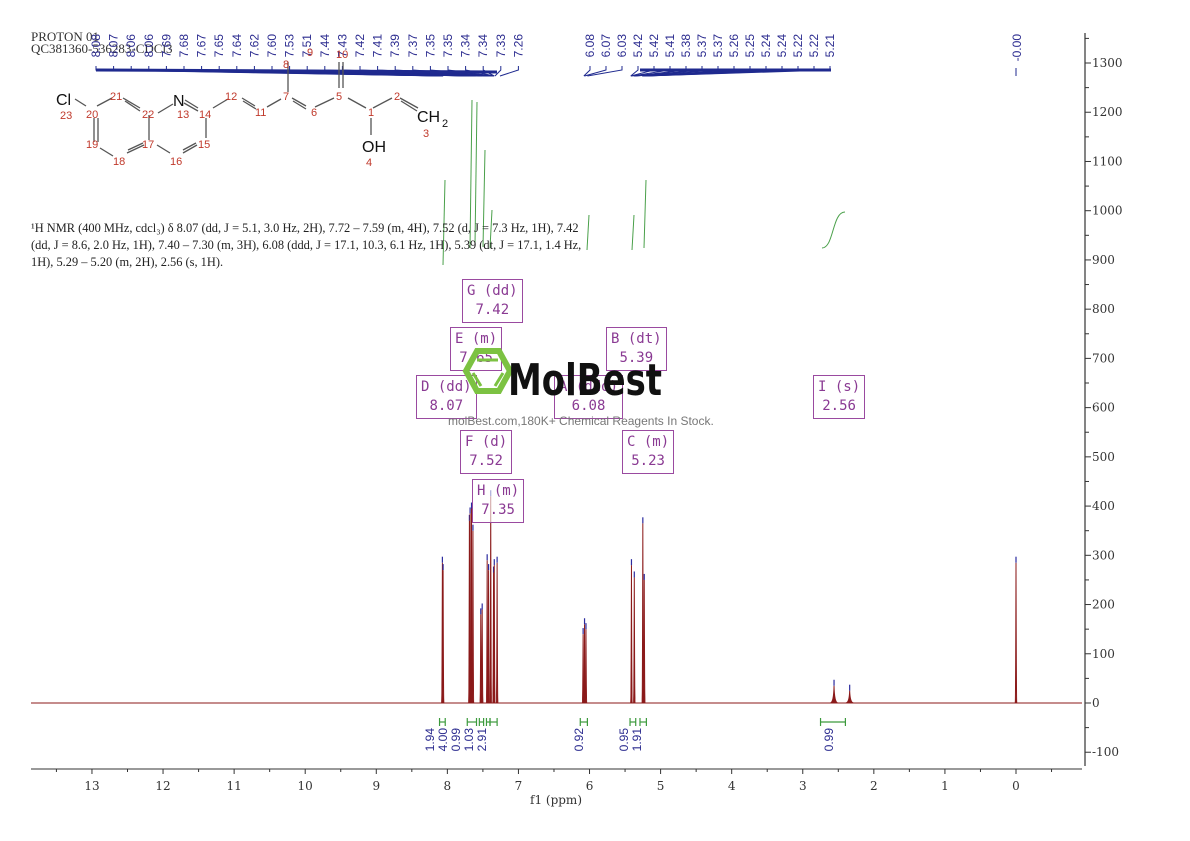 The image size is (1190, 841). What do you see at coordinates (395, 46) in the screenshot?
I see `peak-shift-label: 7.39` at bounding box center [395, 46].